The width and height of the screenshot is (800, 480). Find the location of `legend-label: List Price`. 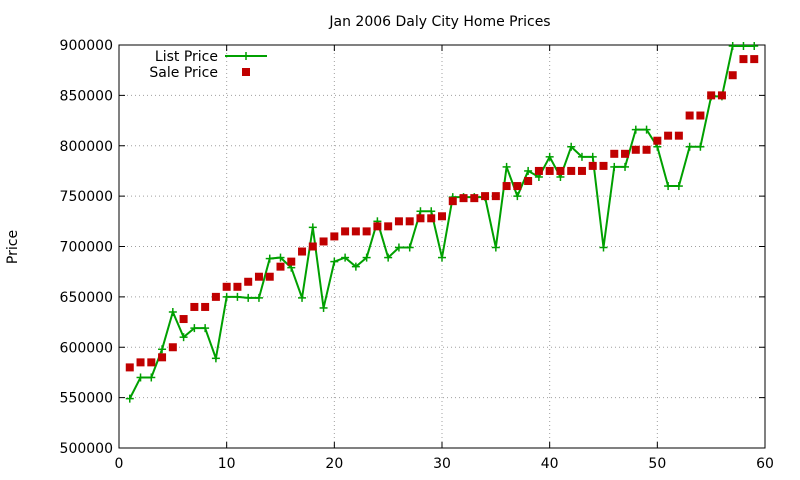

legend-label: List Price is located at coordinates (186, 57).